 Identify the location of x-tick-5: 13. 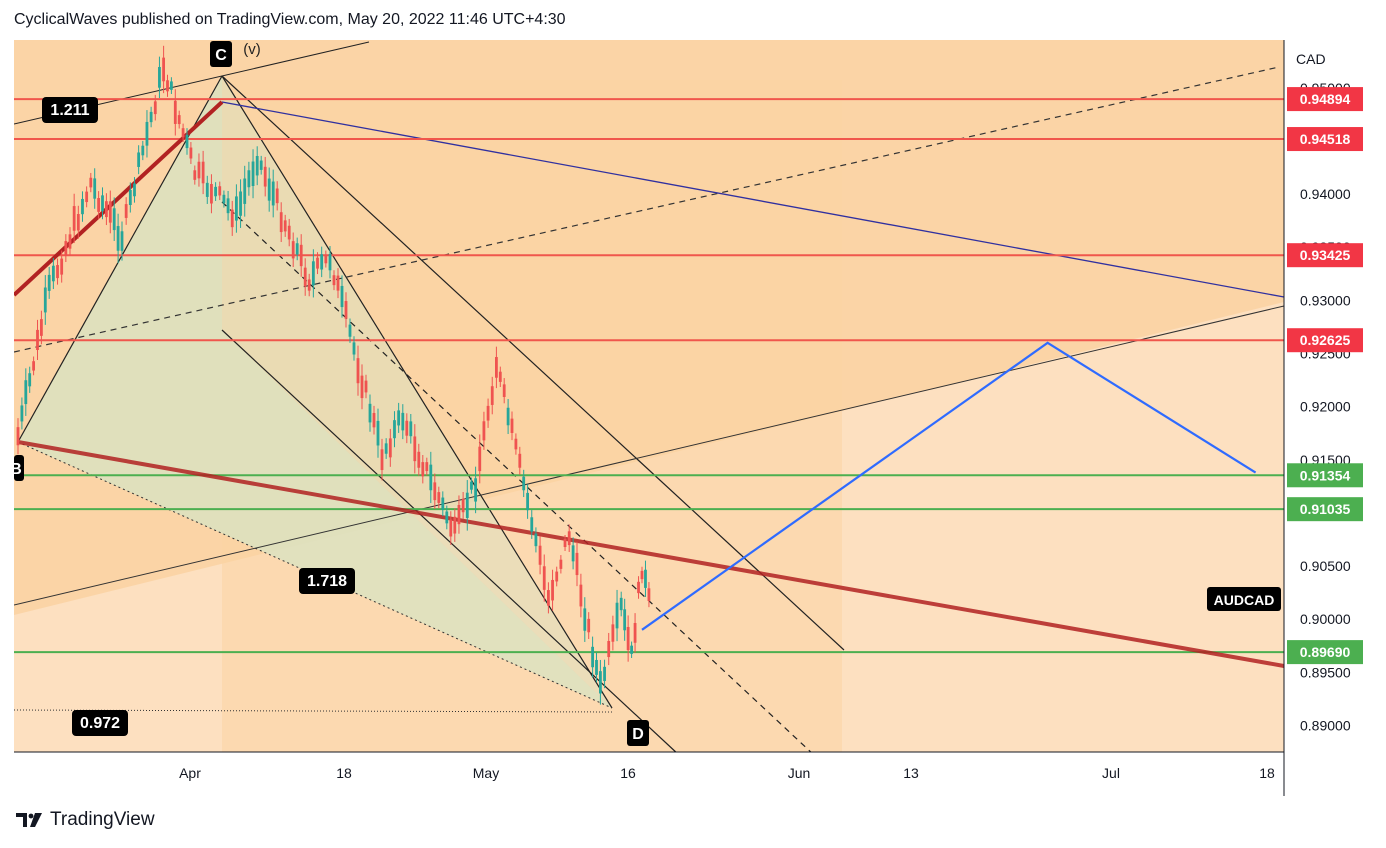
(911, 773).